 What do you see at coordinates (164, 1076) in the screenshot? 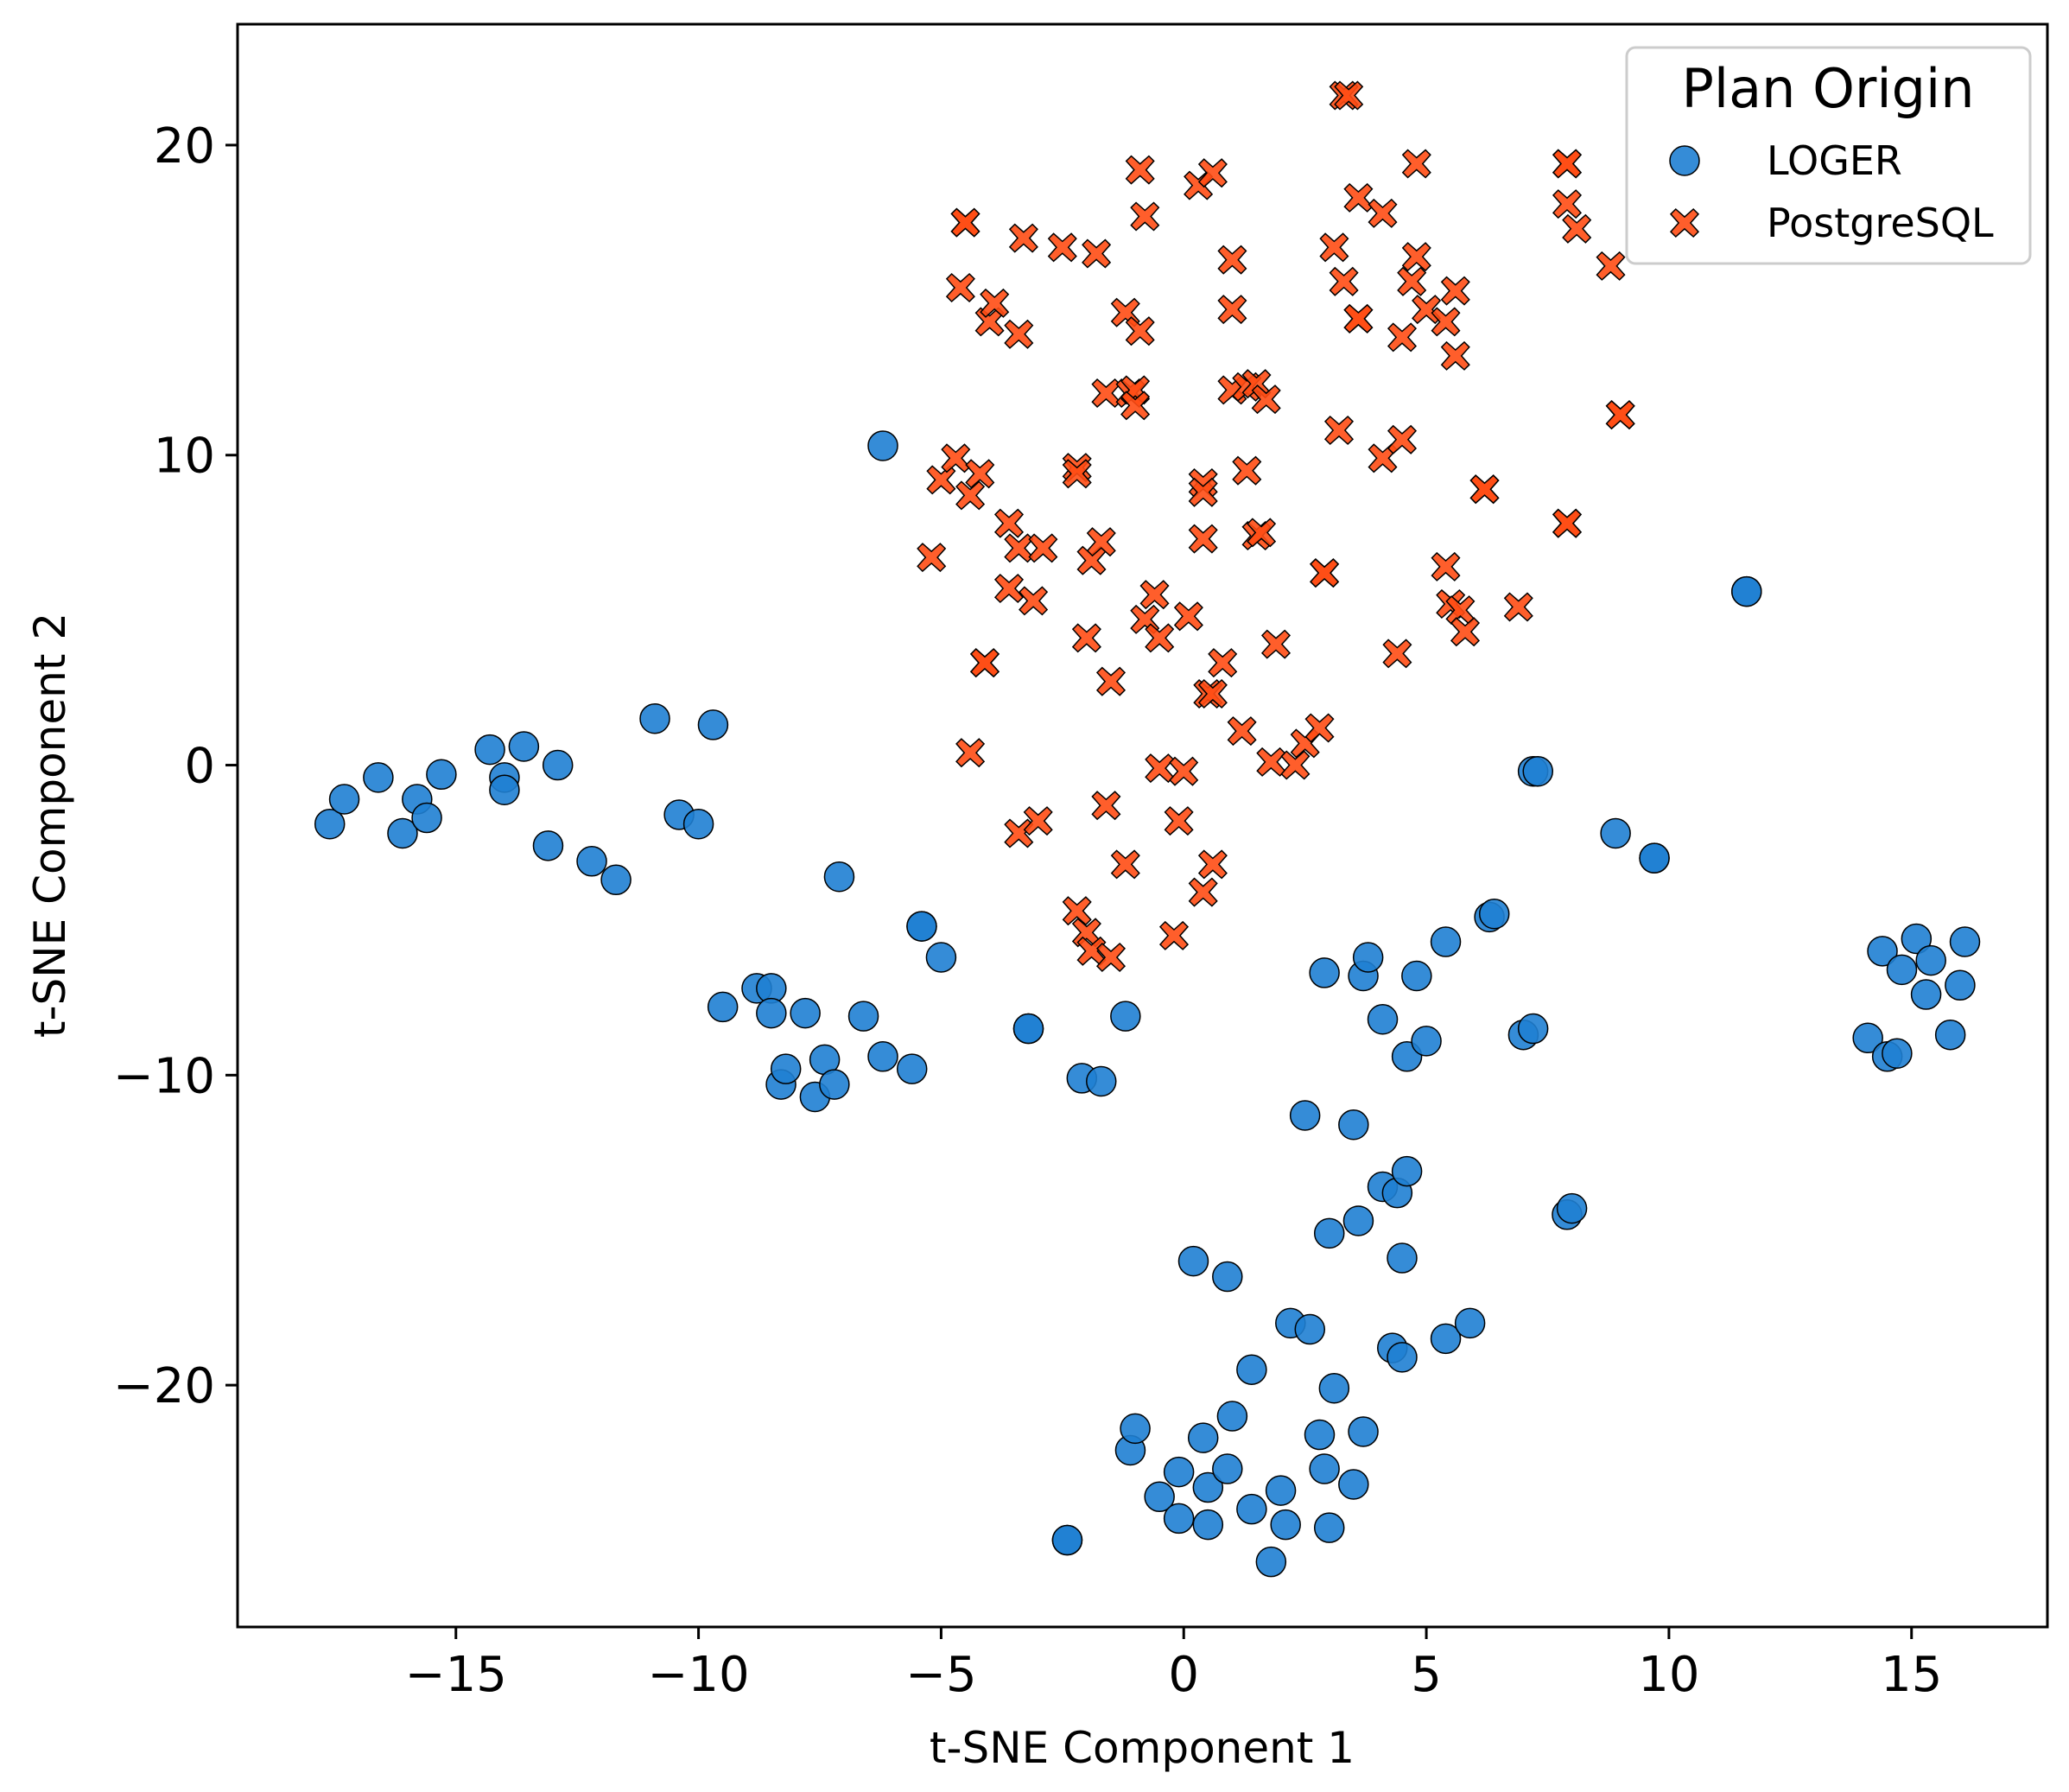
I see `y-tick-label: −10` at bounding box center [164, 1076].